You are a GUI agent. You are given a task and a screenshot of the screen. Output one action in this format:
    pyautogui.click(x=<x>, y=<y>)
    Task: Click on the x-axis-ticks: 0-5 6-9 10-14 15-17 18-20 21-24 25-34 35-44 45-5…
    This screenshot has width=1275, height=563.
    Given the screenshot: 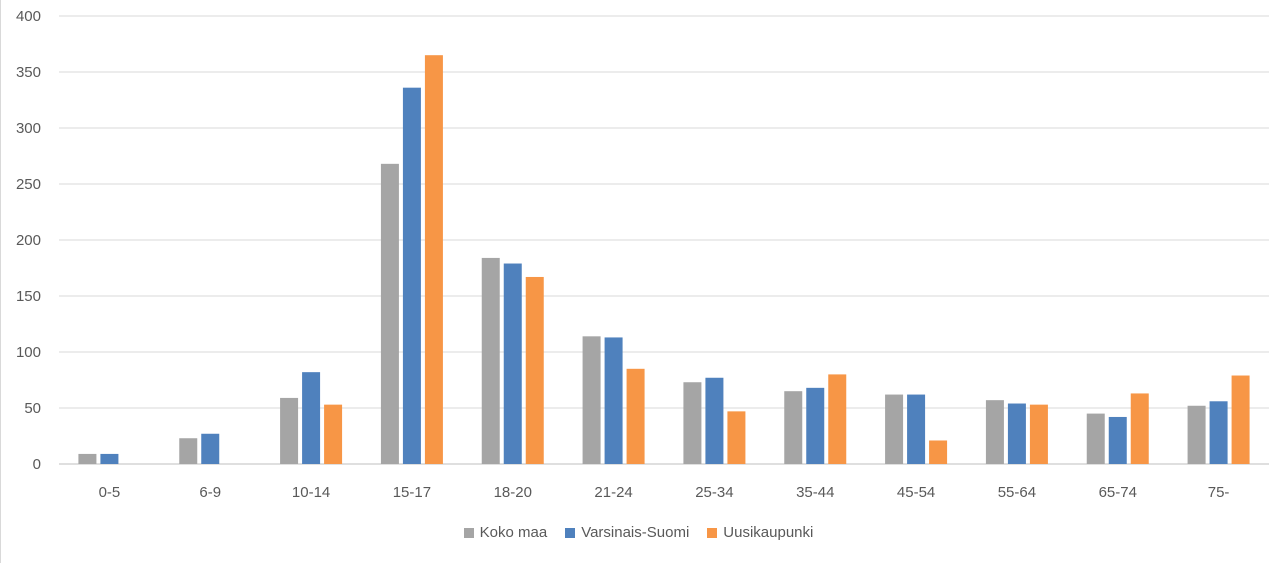 What is the action you would take?
    pyautogui.click(x=664, y=492)
    